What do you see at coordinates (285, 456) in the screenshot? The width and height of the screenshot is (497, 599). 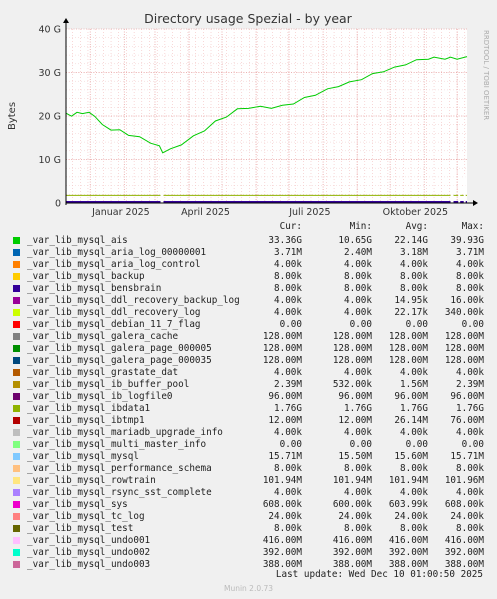 I see `legend-cur: 15.71M` at bounding box center [285, 456].